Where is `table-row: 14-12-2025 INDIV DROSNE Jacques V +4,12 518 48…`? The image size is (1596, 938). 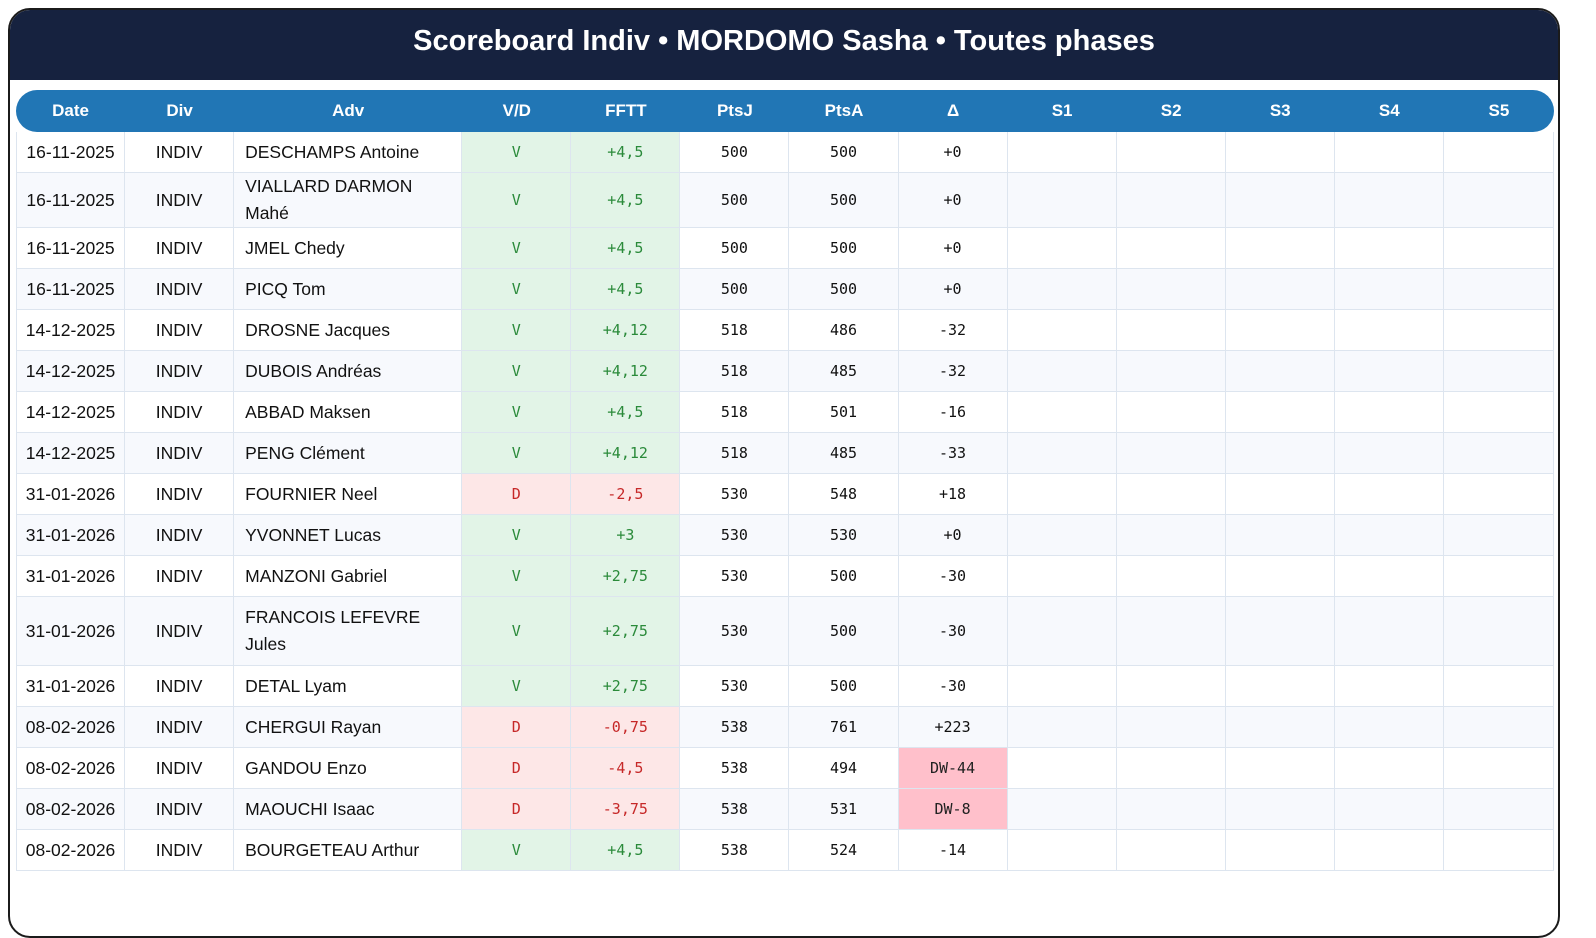 table-row: 14-12-2025 INDIV DROSNE Jacques V +4,12 518 48… is located at coordinates (785, 330).